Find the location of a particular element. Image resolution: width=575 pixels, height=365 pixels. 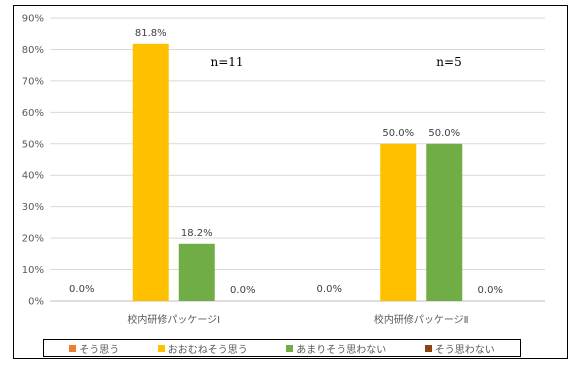

y-tick-label: 10% is located at coordinates (33, 270).